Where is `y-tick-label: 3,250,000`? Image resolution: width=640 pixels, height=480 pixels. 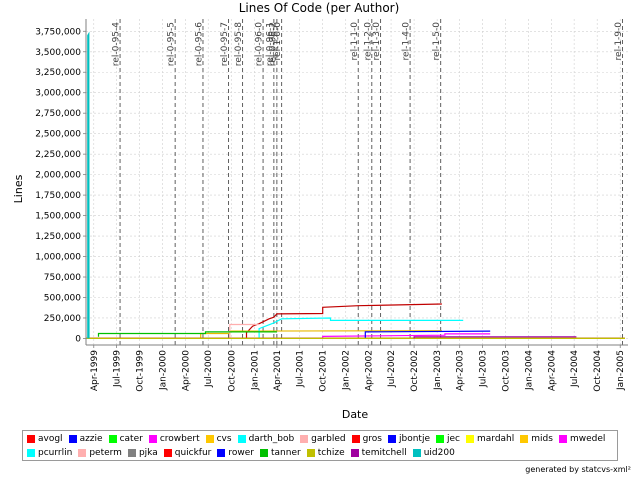 y-tick-label: 3,250,000 is located at coordinates (58, 73).